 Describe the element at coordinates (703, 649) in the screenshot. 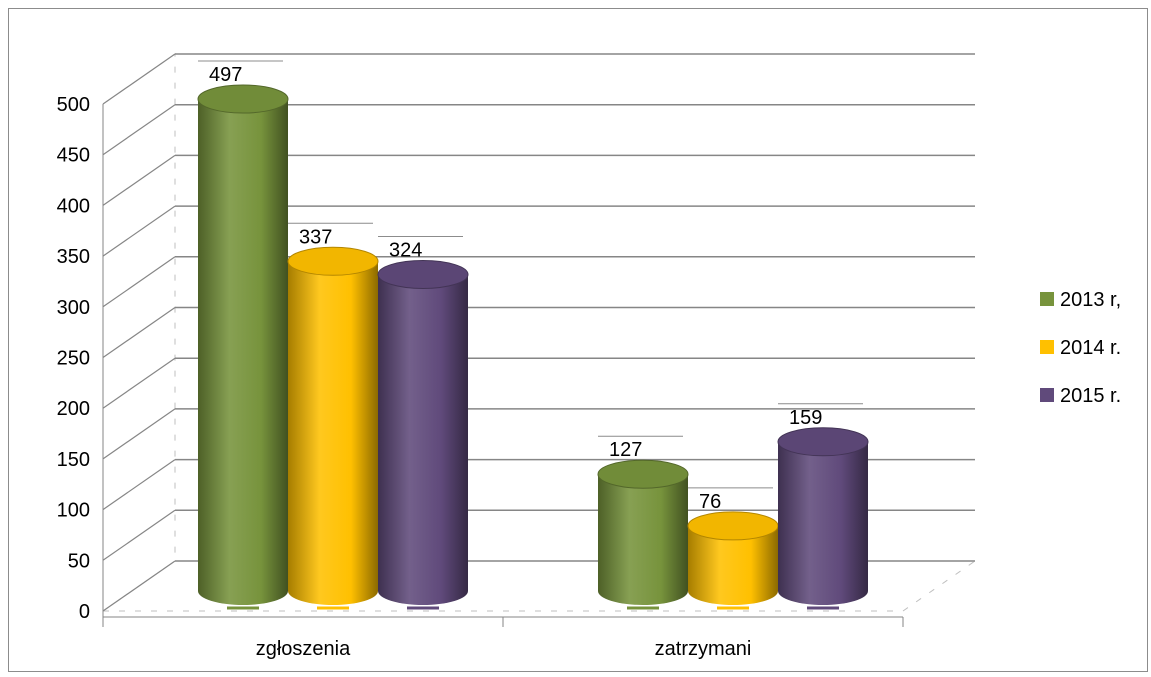

I see `category-label: zatrzymani` at that location.